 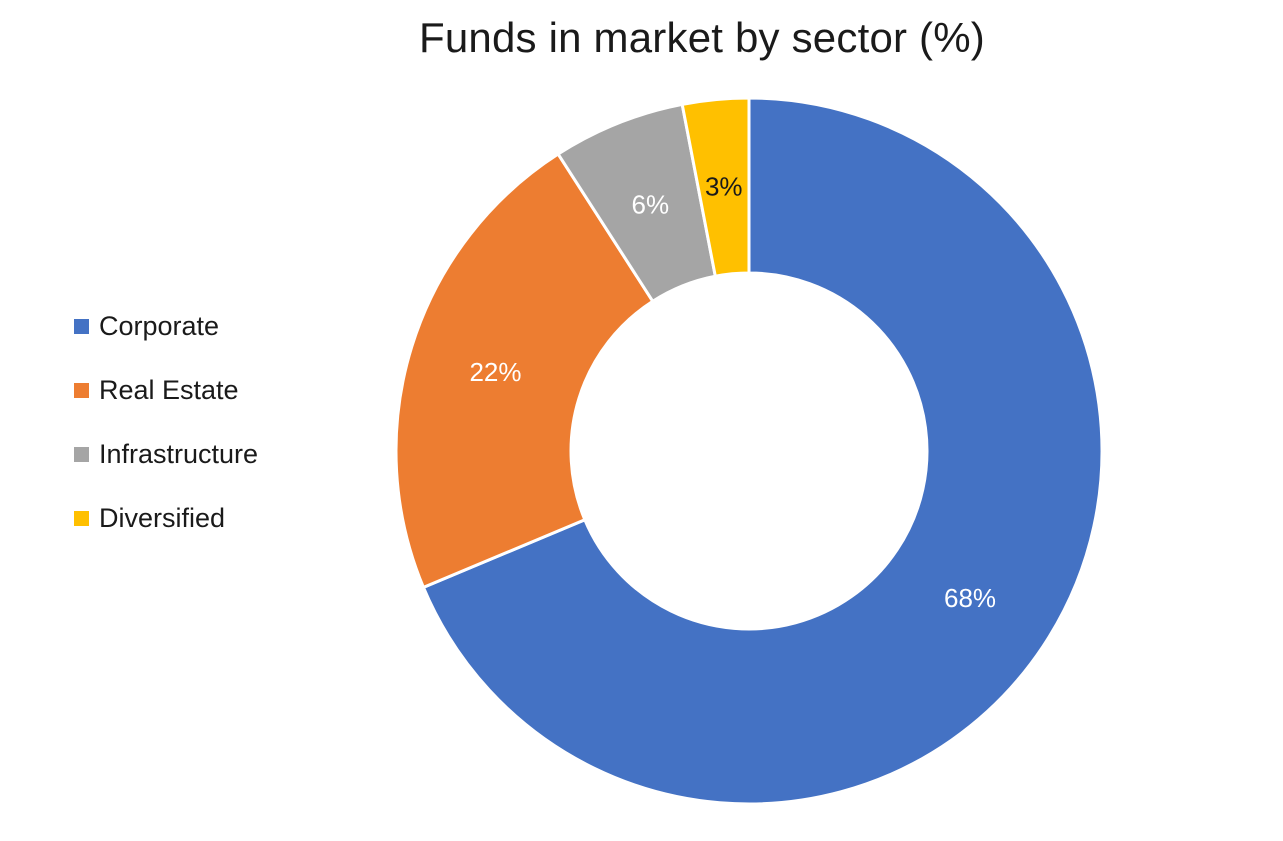 What do you see at coordinates (169, 389) in the screenshot?
I see `legend-label-real-estate: Real Estate` at bounding box center [169, 389].